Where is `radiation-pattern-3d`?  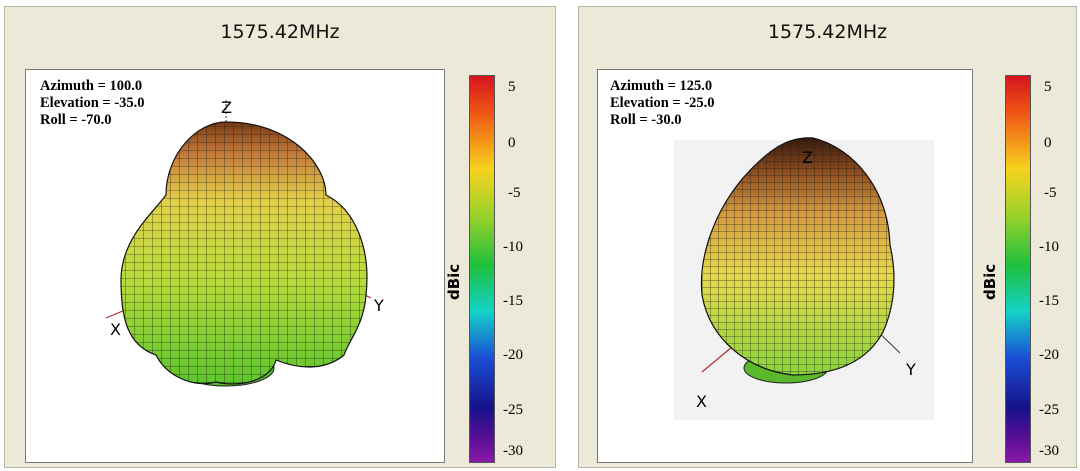 radiation-pattern-3d is located at coordinates (804, 278).